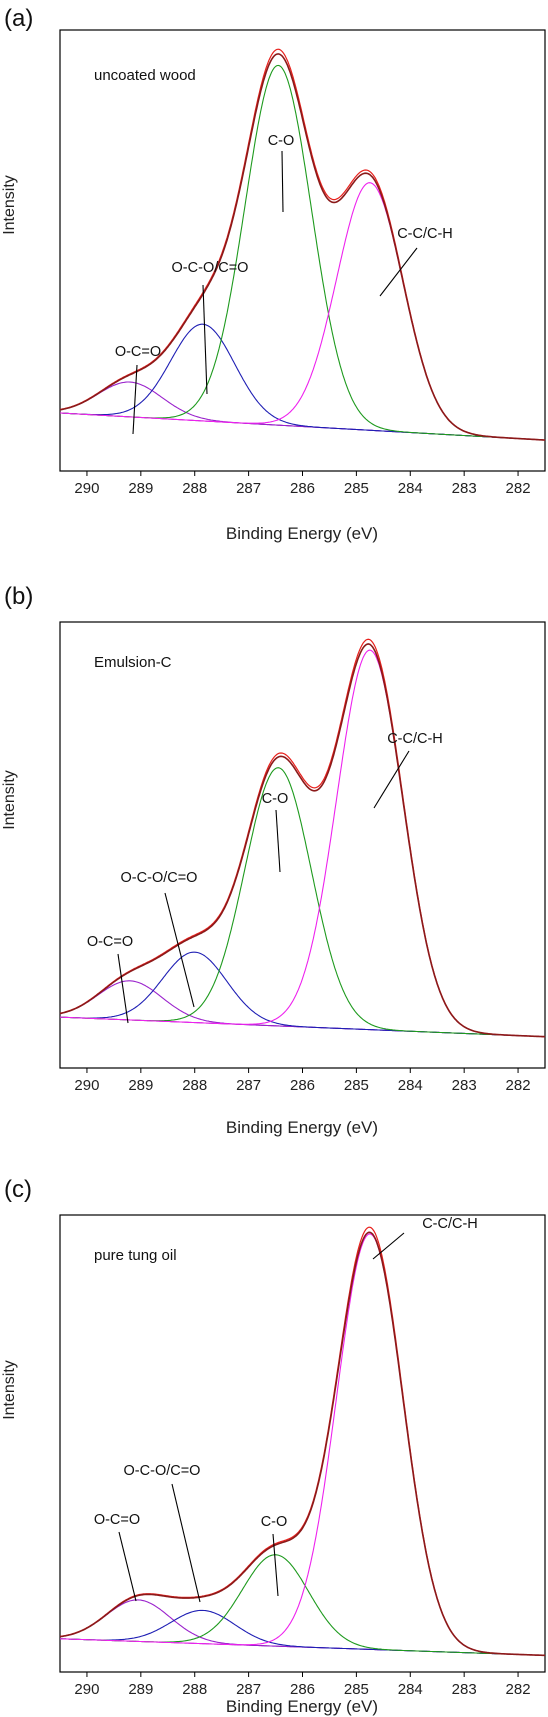 This screenshot has width=548, height=1717. I want to click on sample-title: pure tung oil, so click(135, 1255).